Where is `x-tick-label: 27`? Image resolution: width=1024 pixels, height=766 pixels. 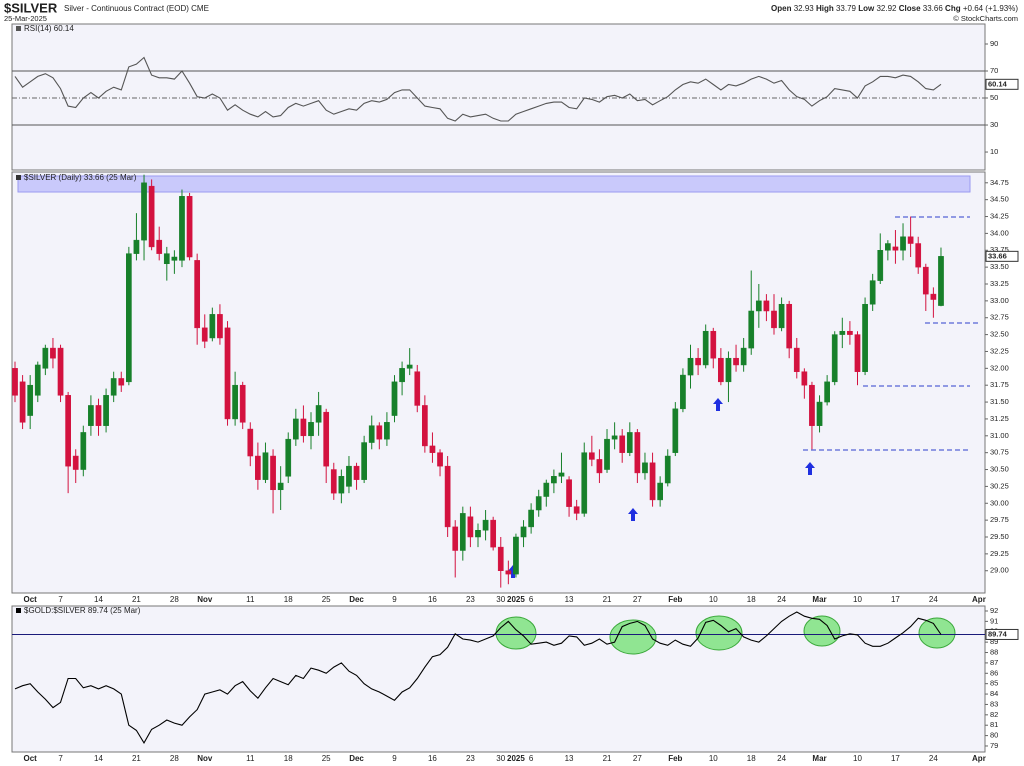 x-tick-label: 27 is located at coordinates (637, 758).